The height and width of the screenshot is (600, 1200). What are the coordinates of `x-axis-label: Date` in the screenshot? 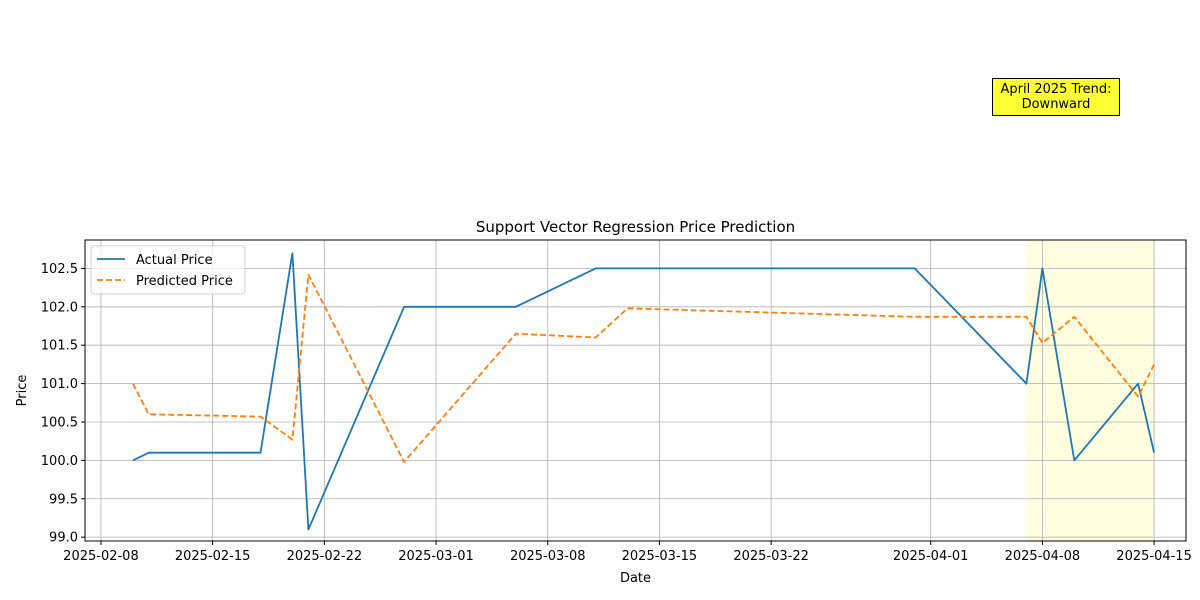 It's located at (635, 578).